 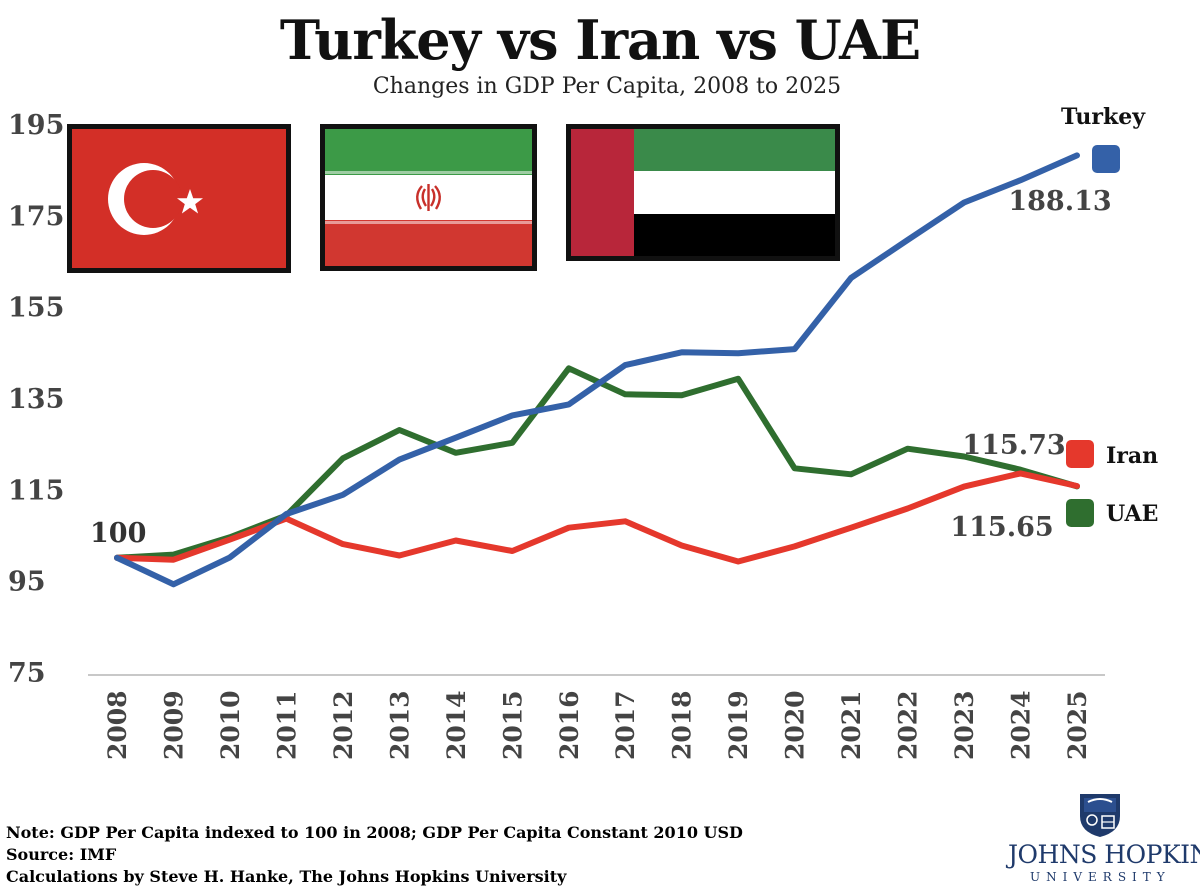 I want to click on legend-swatch-uae, so click(x=1080, y=513).